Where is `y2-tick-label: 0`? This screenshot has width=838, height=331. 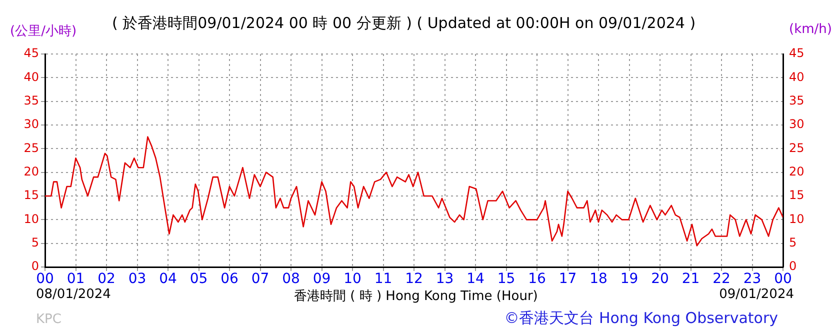 y2-tick-label: 0 is located at coordinates (793, 266).